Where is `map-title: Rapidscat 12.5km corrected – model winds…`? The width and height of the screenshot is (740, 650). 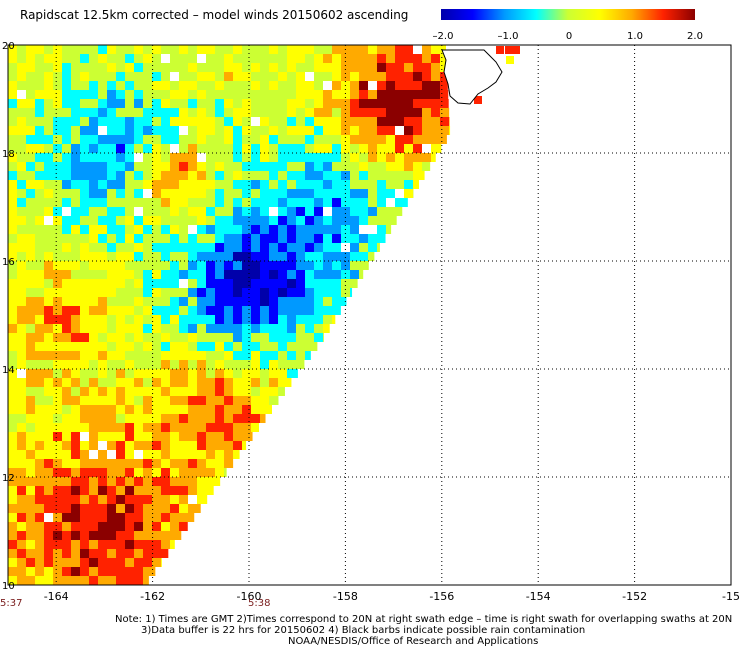 map-title: Rapidscat 12.5km corrected – model winds… is located at coordinates (214, 15).